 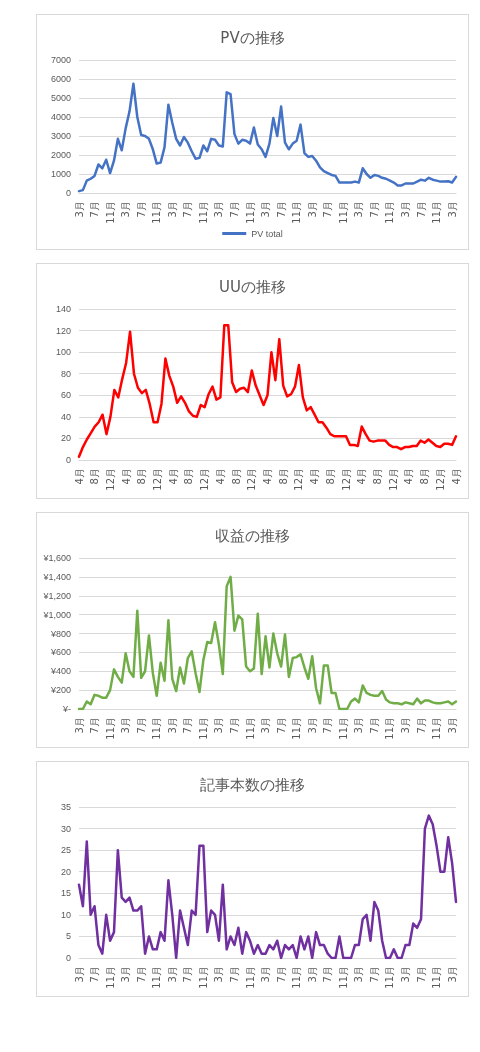 I want to click on y-tick-label: ¥1,000, so click(x=56, y=614).